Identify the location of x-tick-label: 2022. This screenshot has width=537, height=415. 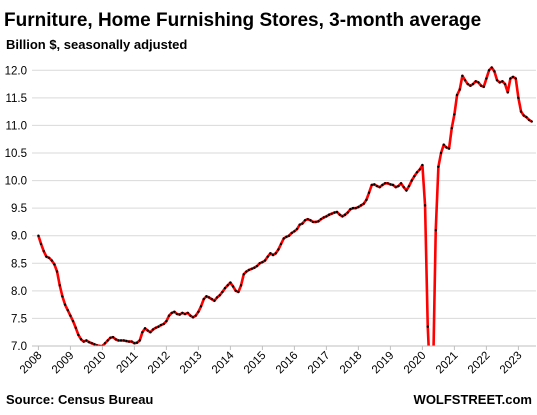
(479, 363).